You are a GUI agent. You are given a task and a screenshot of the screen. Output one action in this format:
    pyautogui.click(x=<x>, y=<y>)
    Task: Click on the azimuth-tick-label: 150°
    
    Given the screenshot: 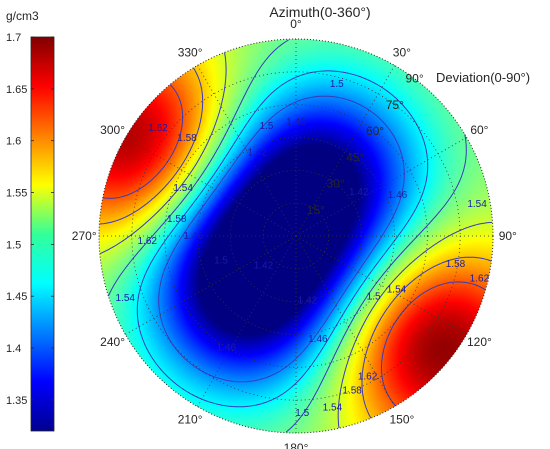 What is the action you would take?
    pyautogui.click(x=401, y=419)
    